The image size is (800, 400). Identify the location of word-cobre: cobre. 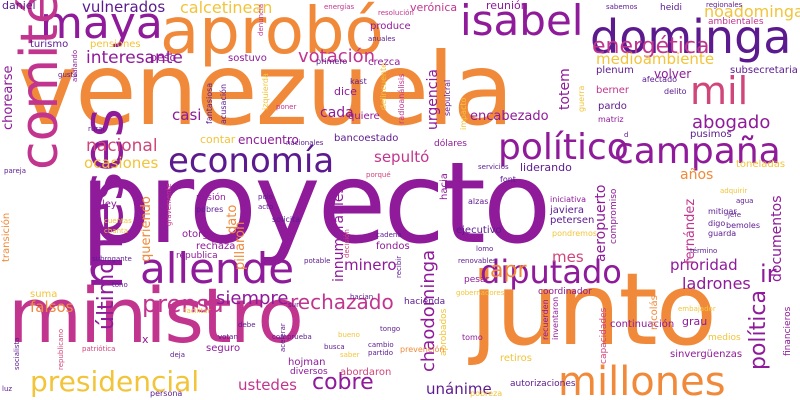
(343, 382).